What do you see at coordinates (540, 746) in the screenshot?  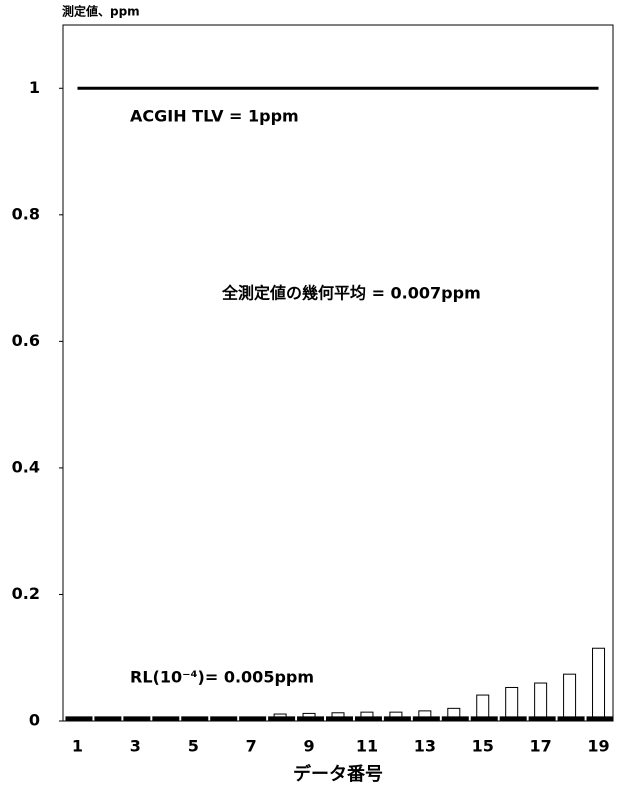 I see `x-tick-label: 17` at bounding box center [540, 746].